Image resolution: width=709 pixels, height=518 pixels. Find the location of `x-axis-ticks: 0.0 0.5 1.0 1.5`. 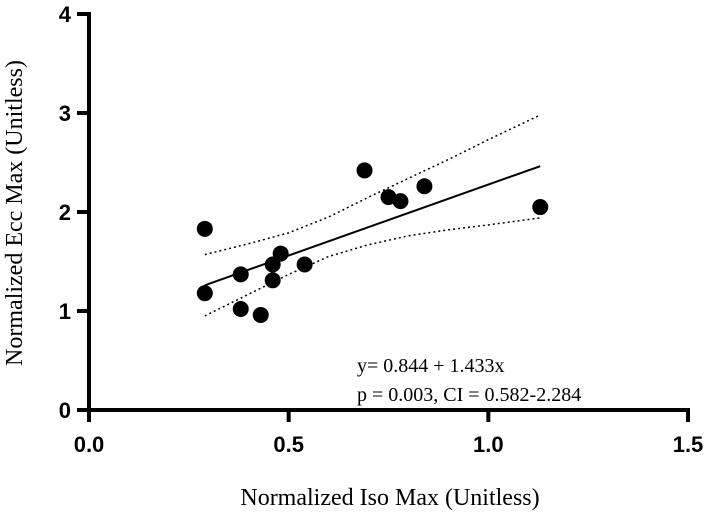

x-axis-ticks: 0.0 0.5 1.0 1.5 is located at coordinates (389, 433).